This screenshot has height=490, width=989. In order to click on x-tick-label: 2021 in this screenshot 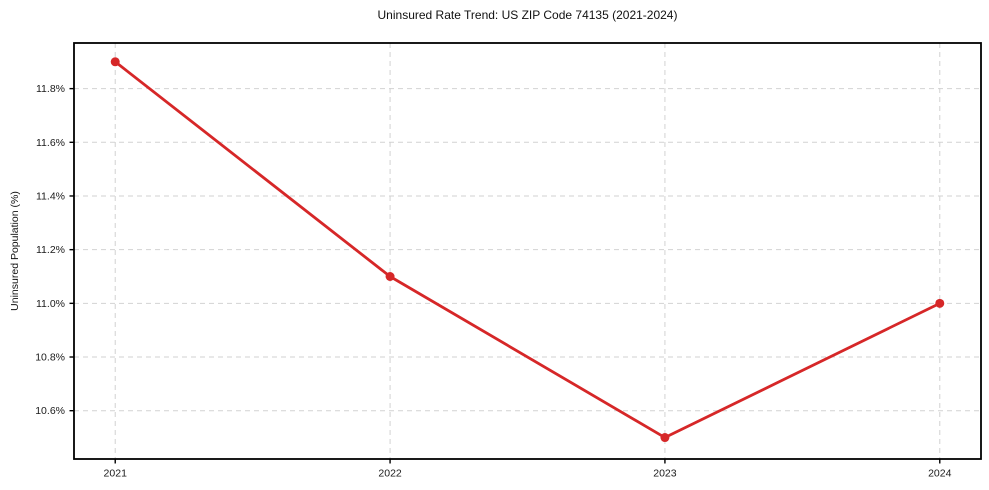, I will do `click(116, 474)`.